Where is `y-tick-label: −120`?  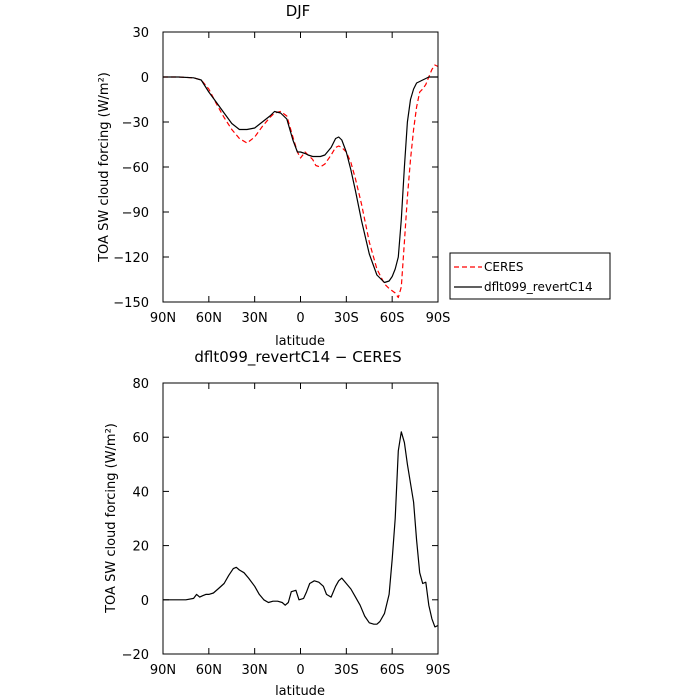
y-tick-label: −120 is located at coordinates (131, 258).